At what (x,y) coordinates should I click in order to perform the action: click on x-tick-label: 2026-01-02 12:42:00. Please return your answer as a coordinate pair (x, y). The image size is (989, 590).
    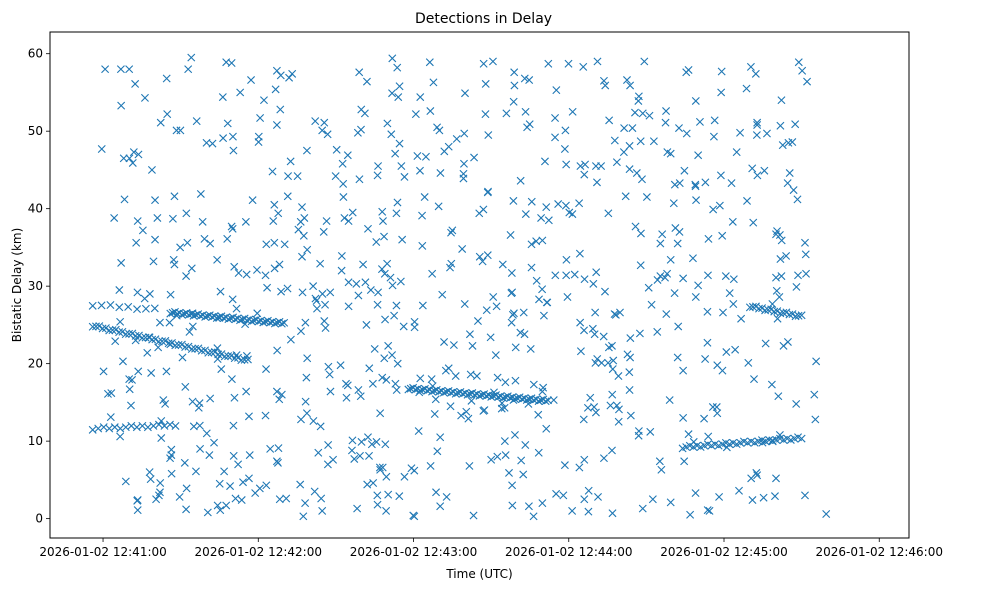
    Looking at the image, I should click on (258, 552).